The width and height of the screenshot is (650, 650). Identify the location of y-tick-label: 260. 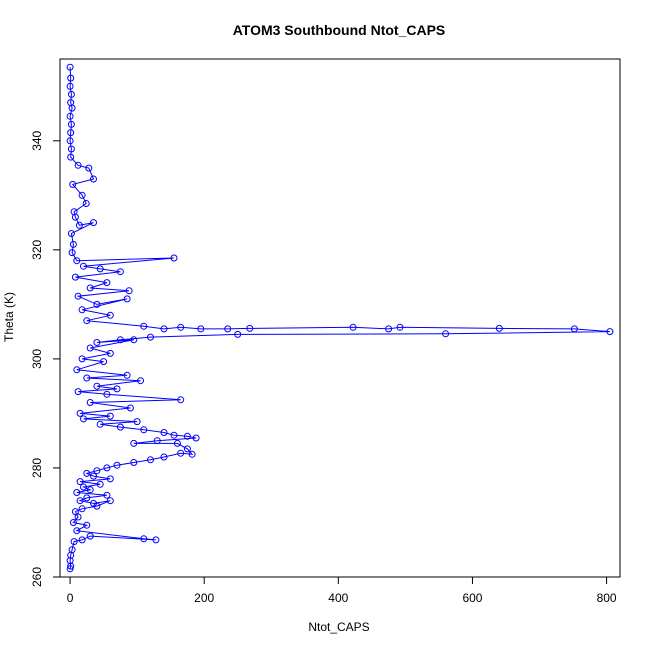
(37, 577).